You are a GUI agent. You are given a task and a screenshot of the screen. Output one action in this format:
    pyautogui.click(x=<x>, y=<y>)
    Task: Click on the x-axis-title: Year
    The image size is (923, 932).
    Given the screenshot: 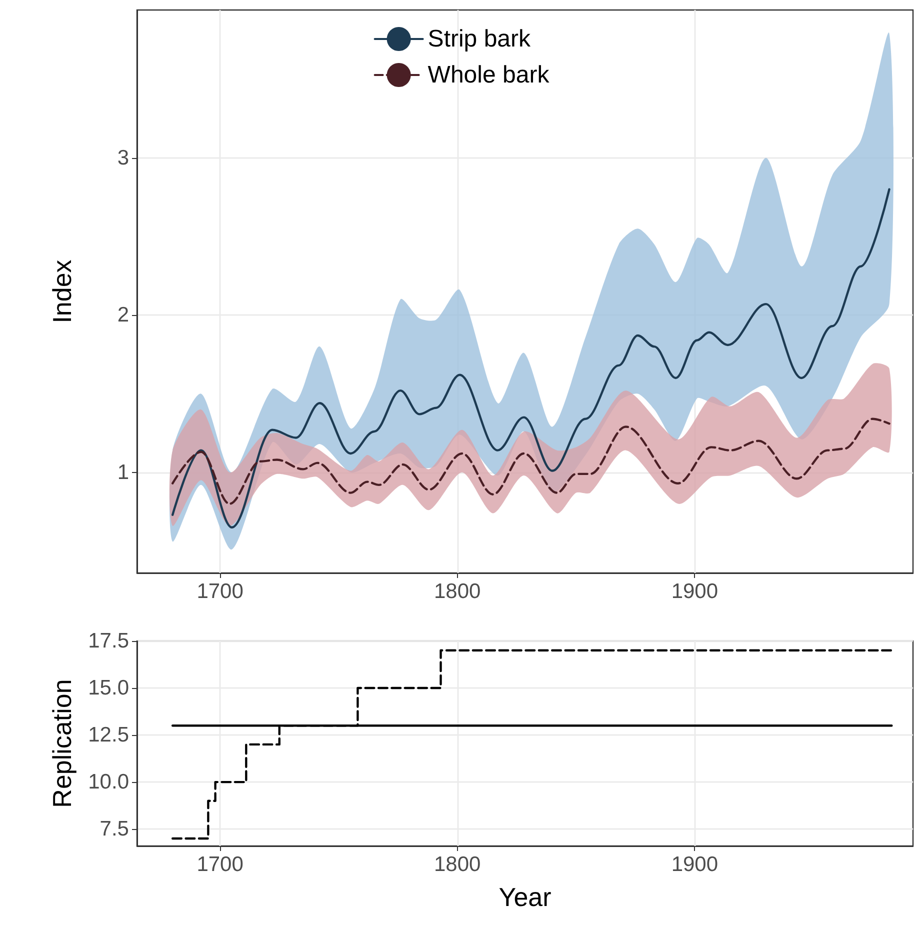 What is the action you would take?
    pyautogui.click(x=525, y=897)
    